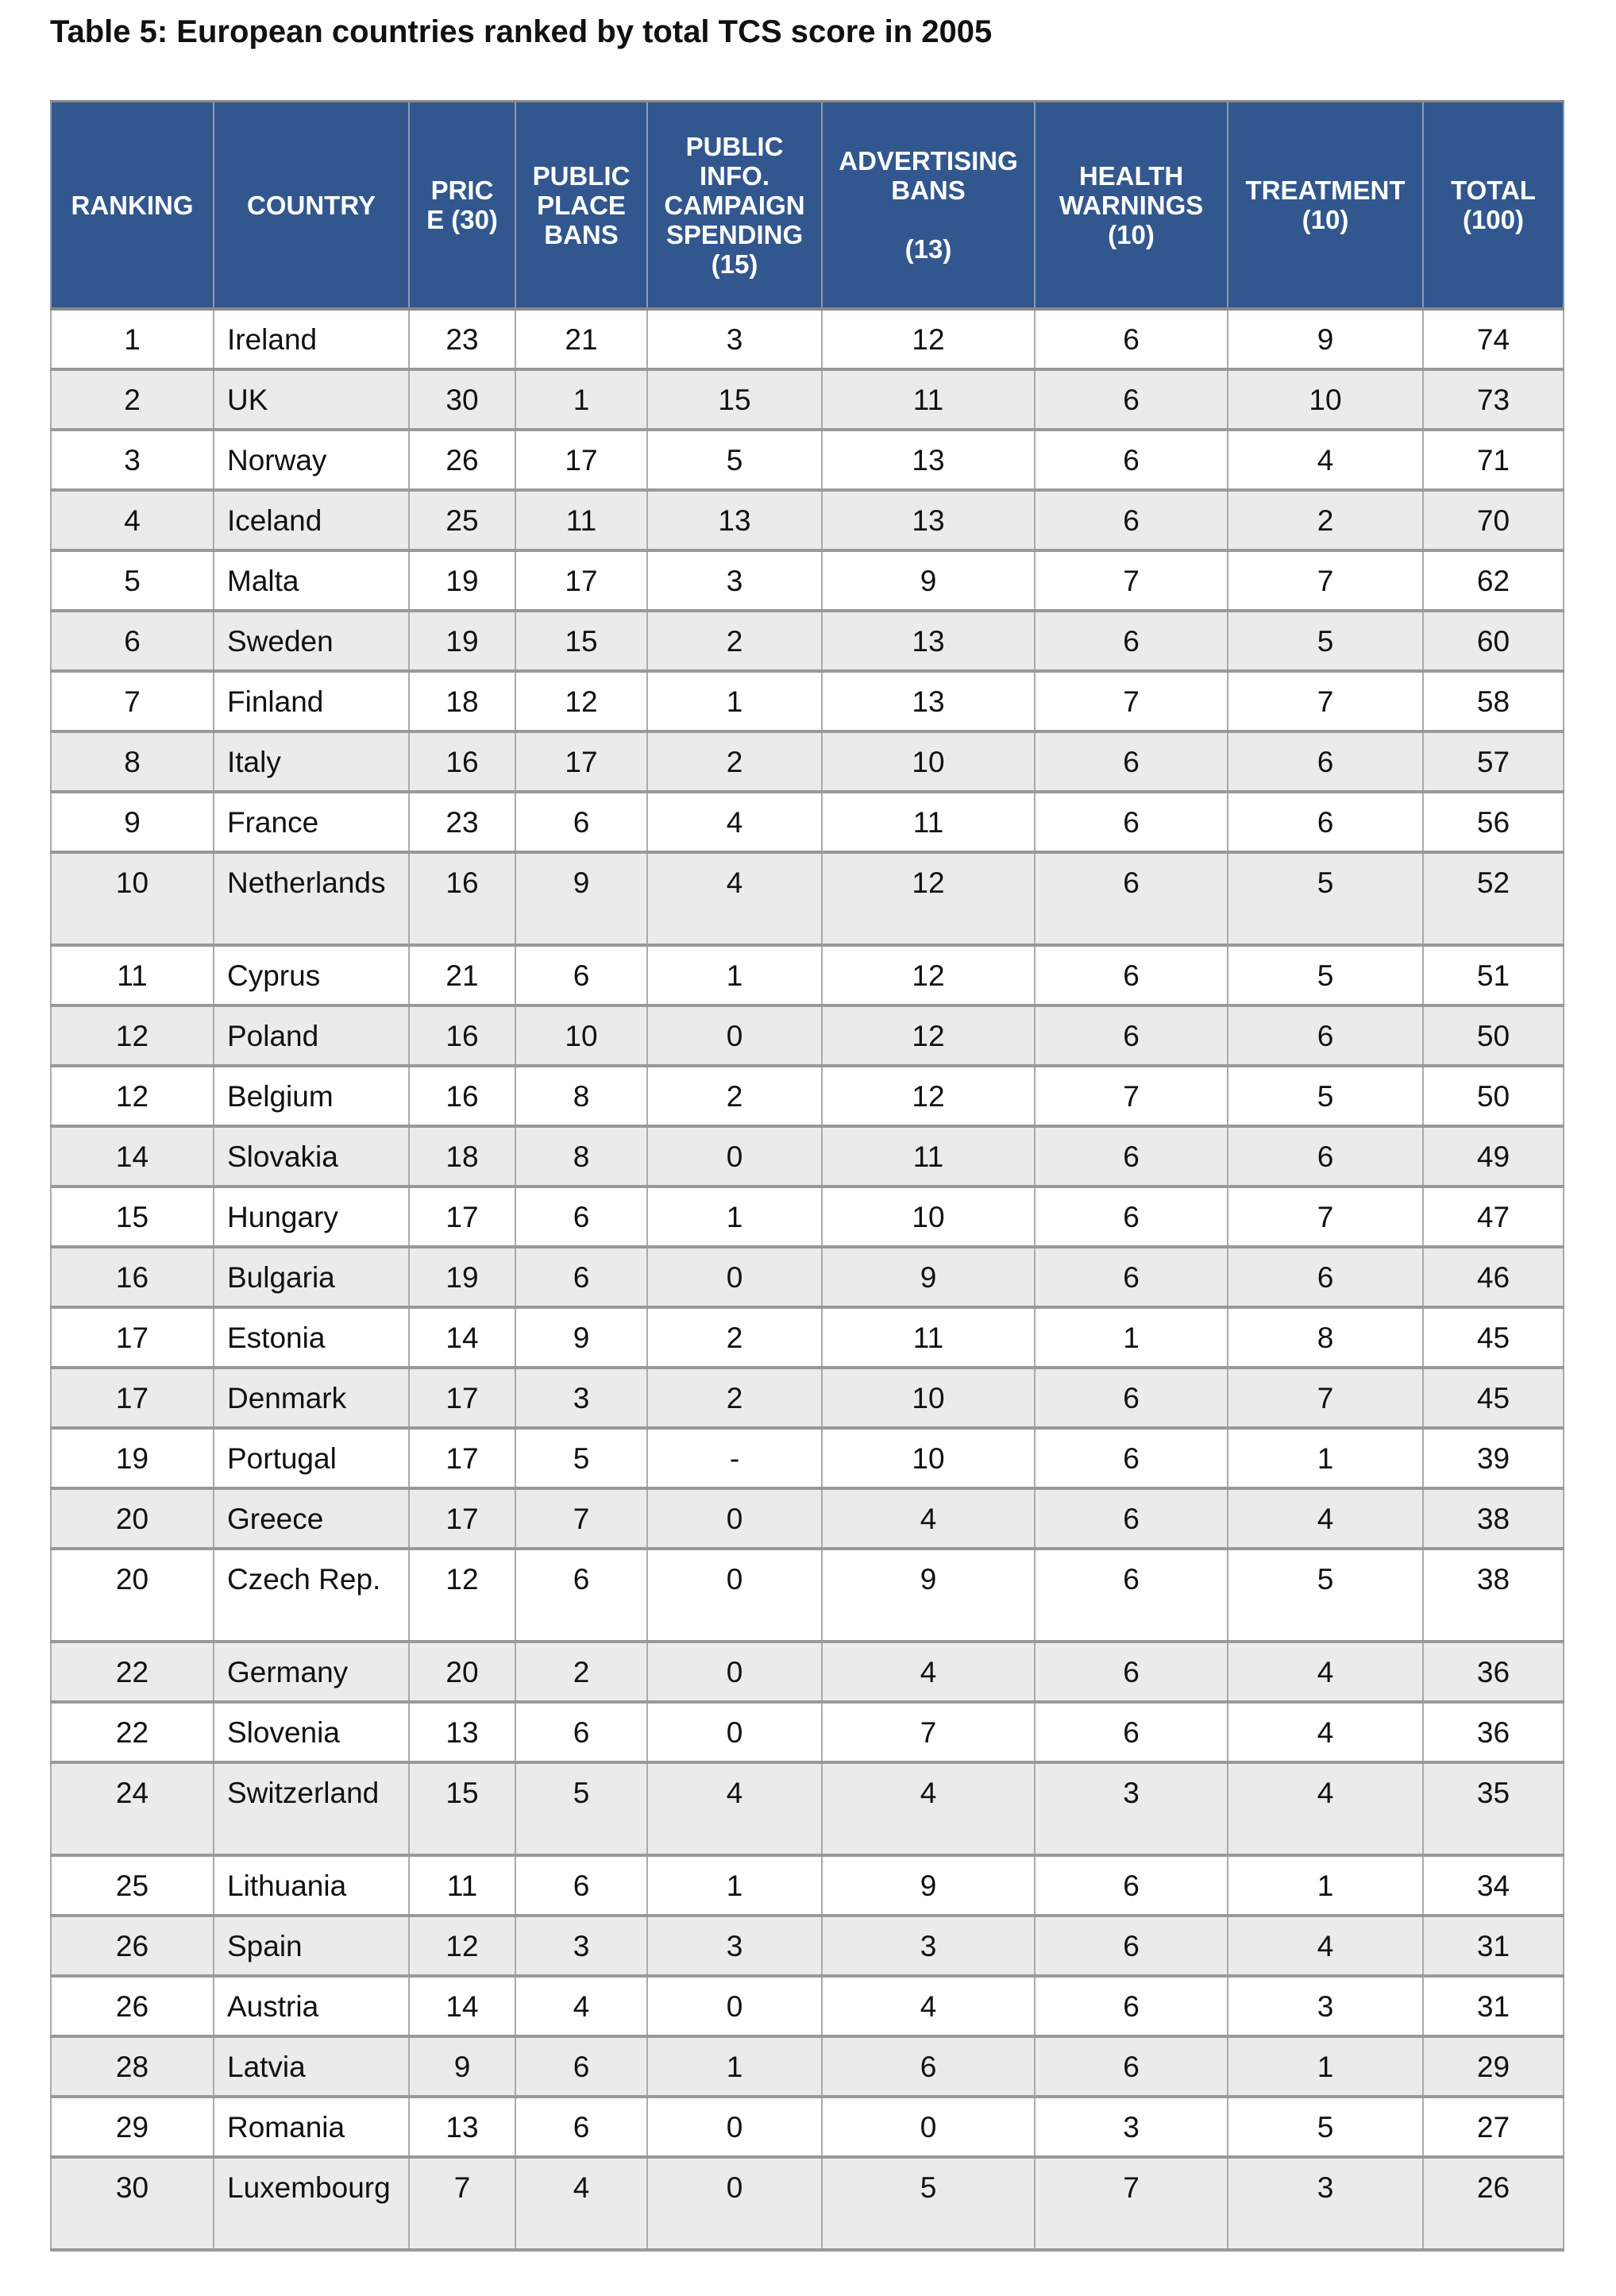 The width and height of the screenshot is (1616, 2296). Describe the element at coordinates (807, 976) in the screenshot. I see `table-row: 11 Cyprus 21 6 1 12 6 5 51` at that location.